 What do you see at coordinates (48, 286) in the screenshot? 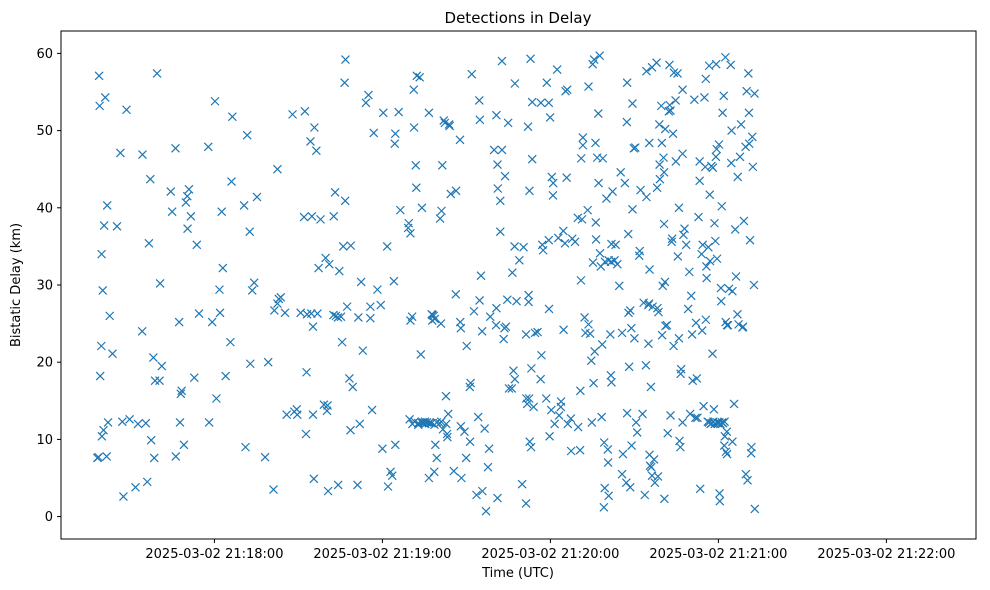
I see `y-axis-ticks: 0 10 20 30 40 50 60` at bounding box center [48, 286].